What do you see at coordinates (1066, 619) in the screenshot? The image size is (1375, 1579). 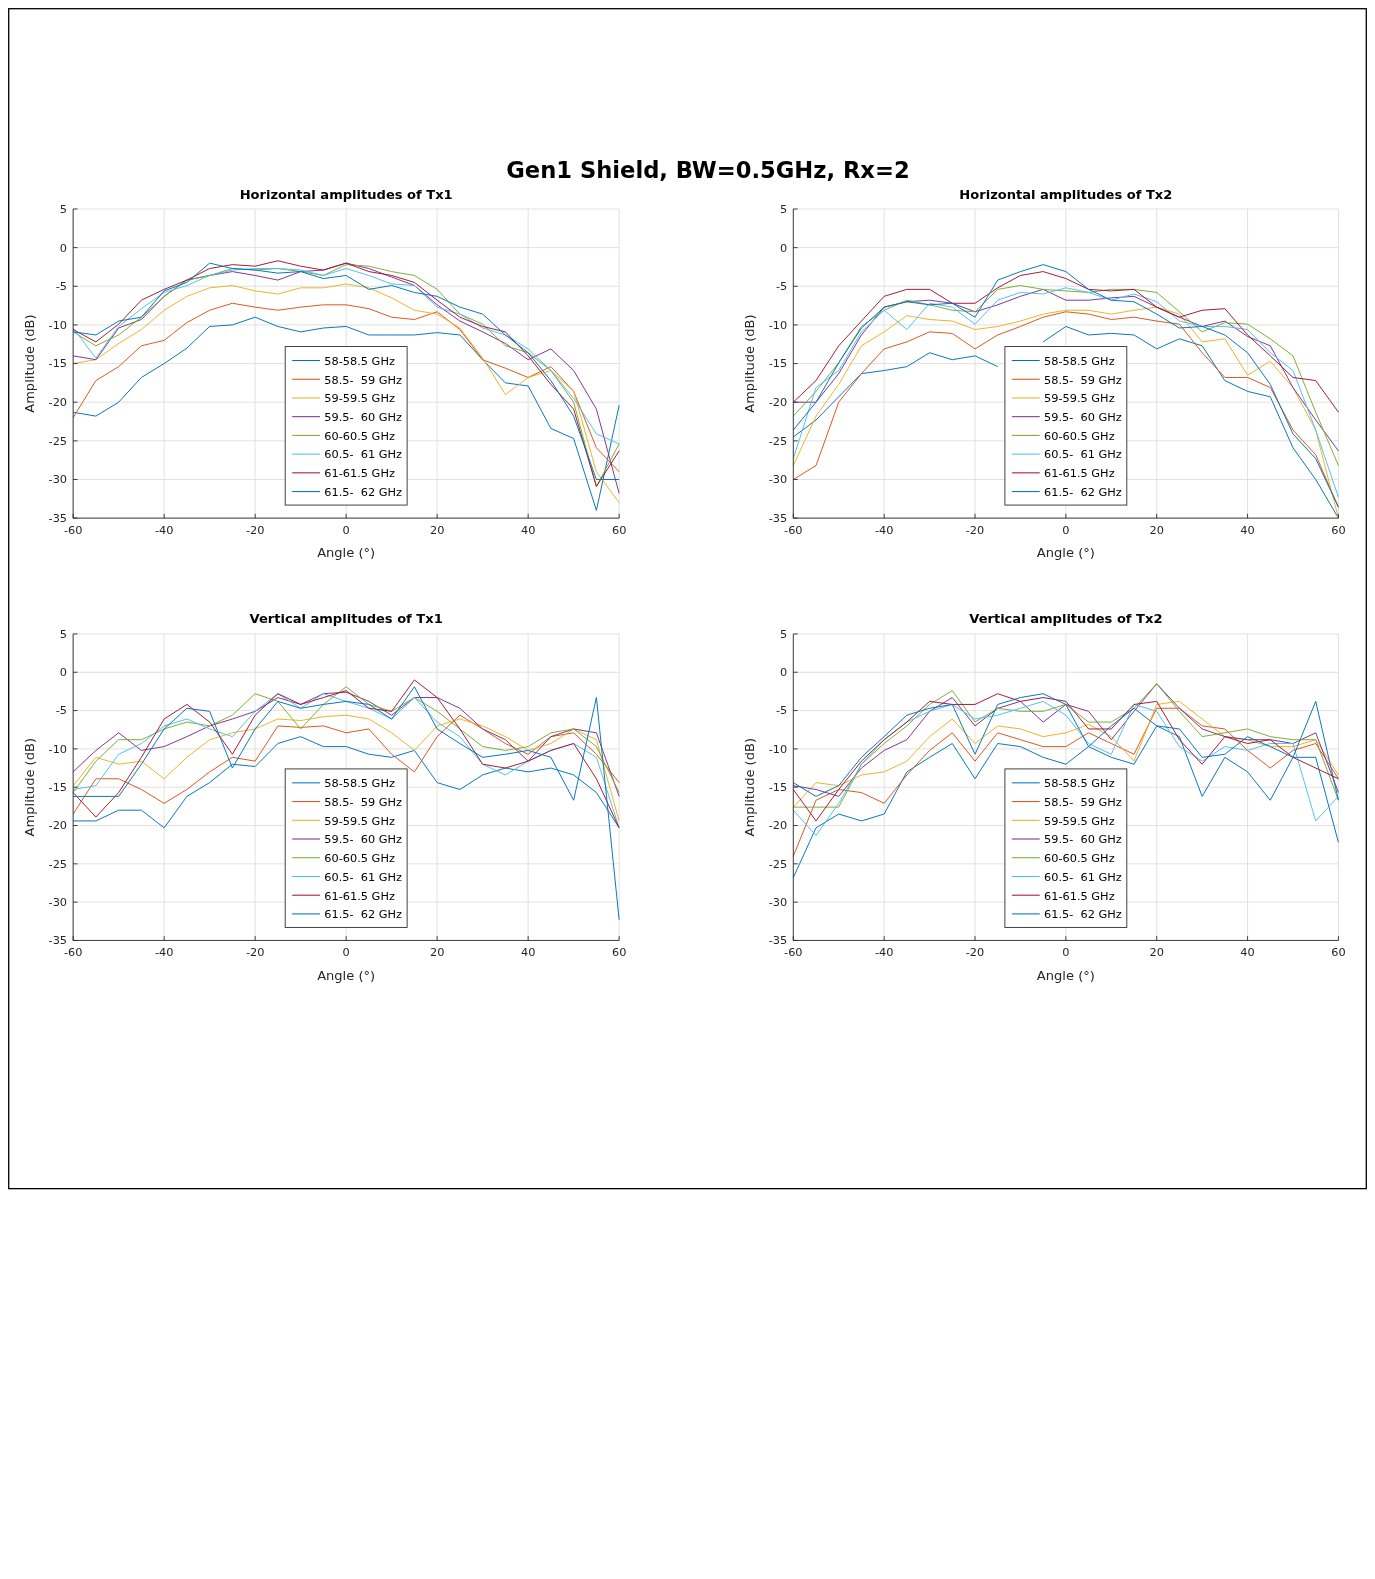 I see `chart-title: Vertical amplitudes of Tx2` at bounding box center [1066, 619].